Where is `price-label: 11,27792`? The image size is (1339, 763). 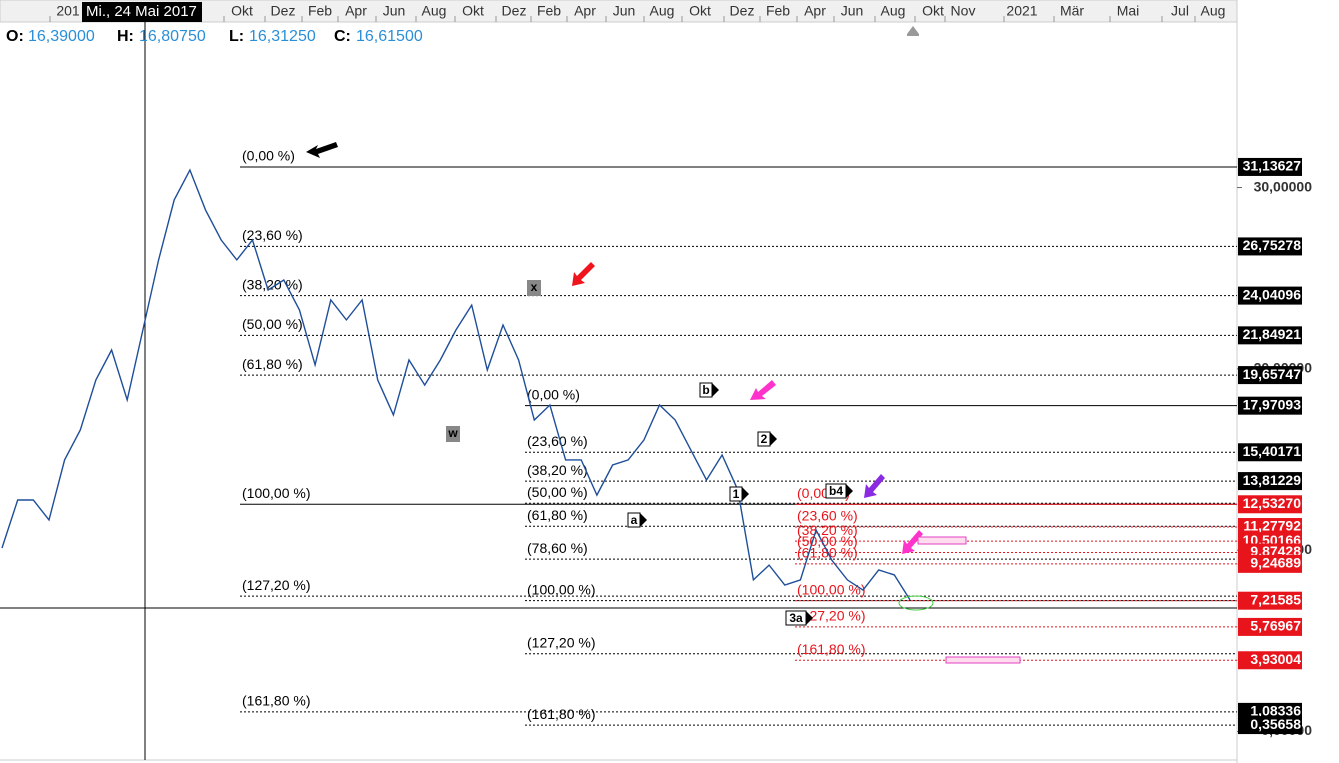
price-label: 11,27792 is located at coordinates (1272, 526).